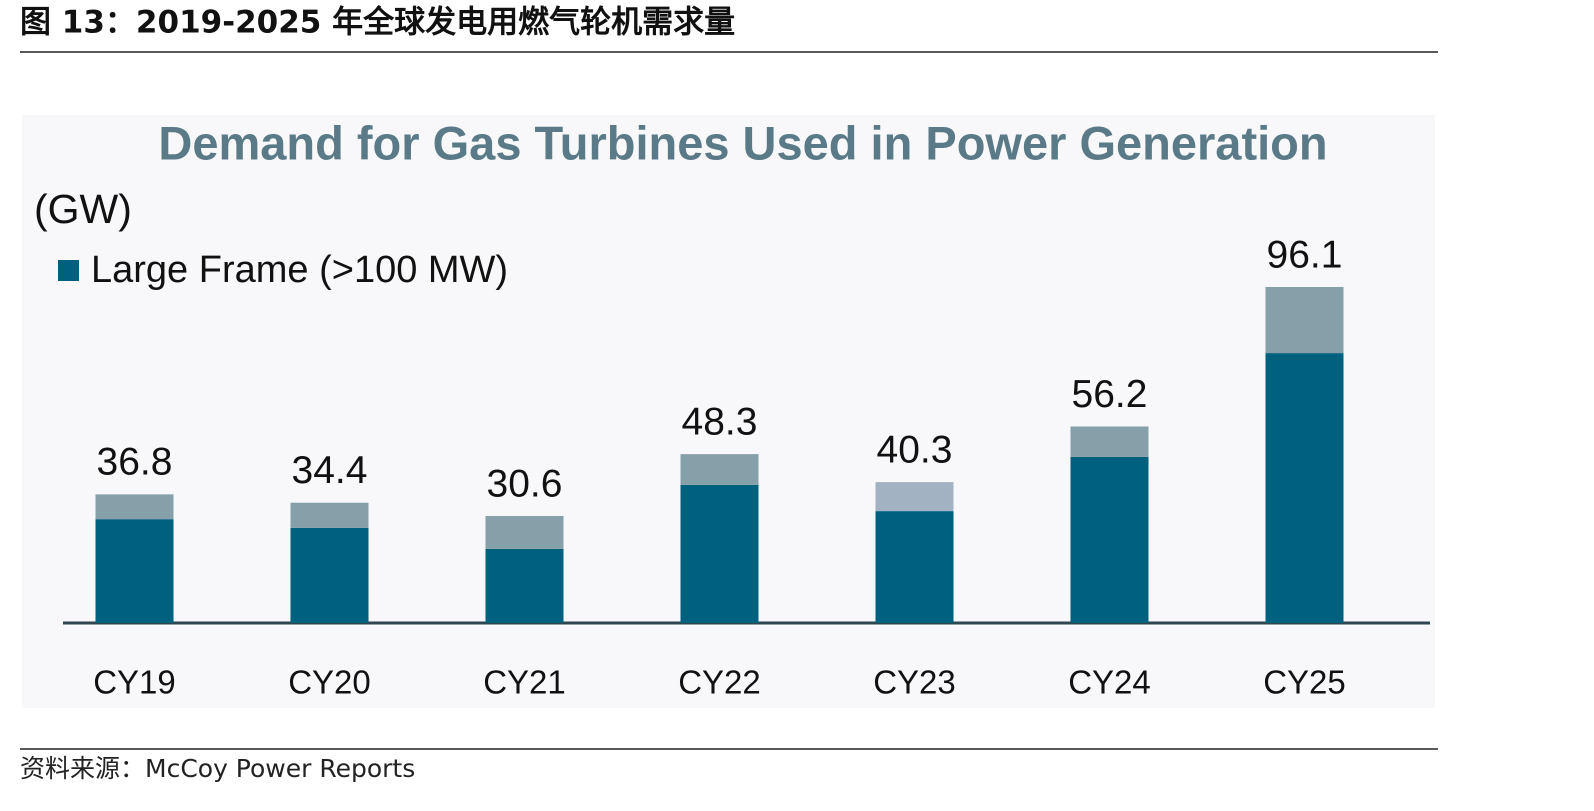 The height and width of the screenshot is (811, 1594). Describe the element at coordinates (719, 682) in the screenshot. I see `x-tick-label: CY22` at that location.